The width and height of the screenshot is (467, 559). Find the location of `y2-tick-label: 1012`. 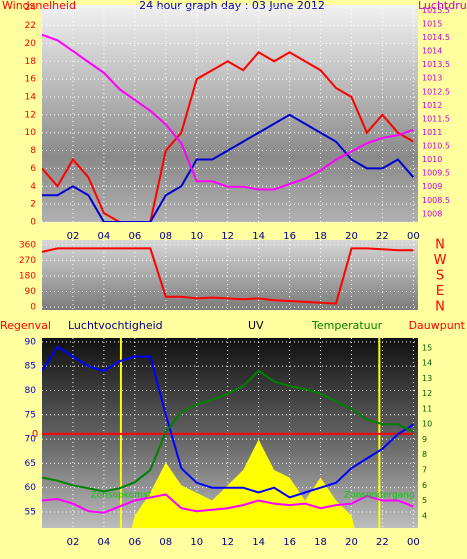

y2-tick-label: 1012 is located at coordinates (432, 105).